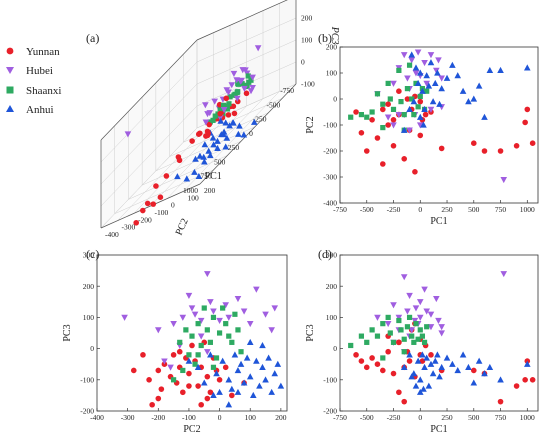  I want to click on panel-b-frame, so click(439, 125).